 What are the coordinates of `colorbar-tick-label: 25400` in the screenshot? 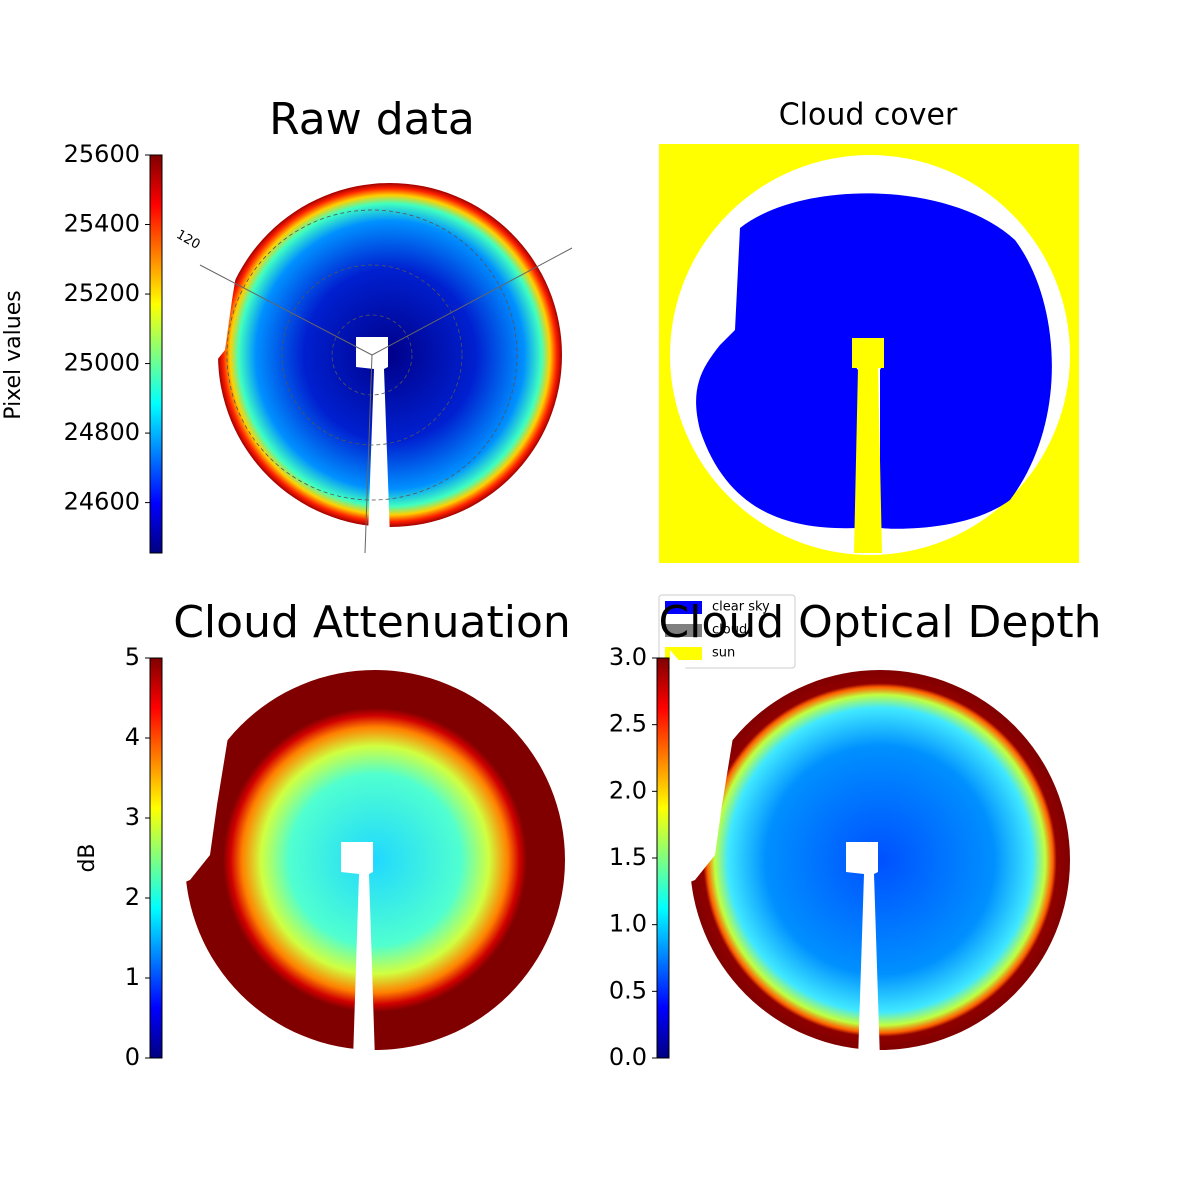 It's located at (102, 224).